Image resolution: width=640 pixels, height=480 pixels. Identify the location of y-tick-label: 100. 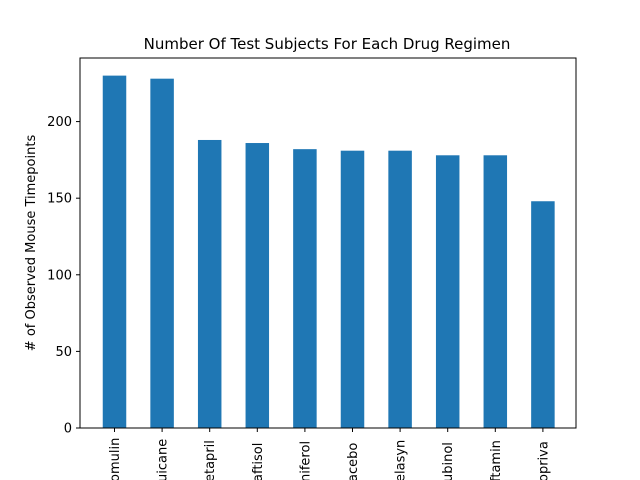
(59, 275).